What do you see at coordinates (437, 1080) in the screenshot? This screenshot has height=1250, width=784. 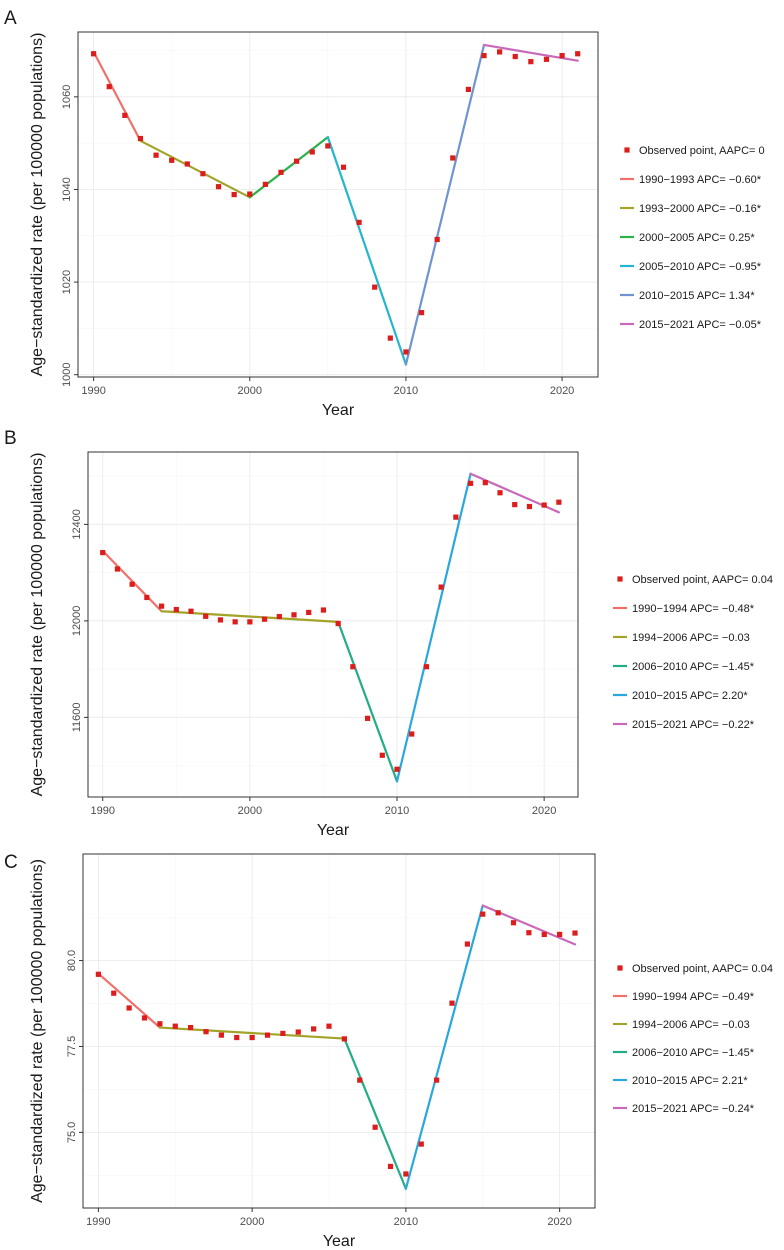 I see `panel-c-point-2012` at bounding box center [437, 1080].